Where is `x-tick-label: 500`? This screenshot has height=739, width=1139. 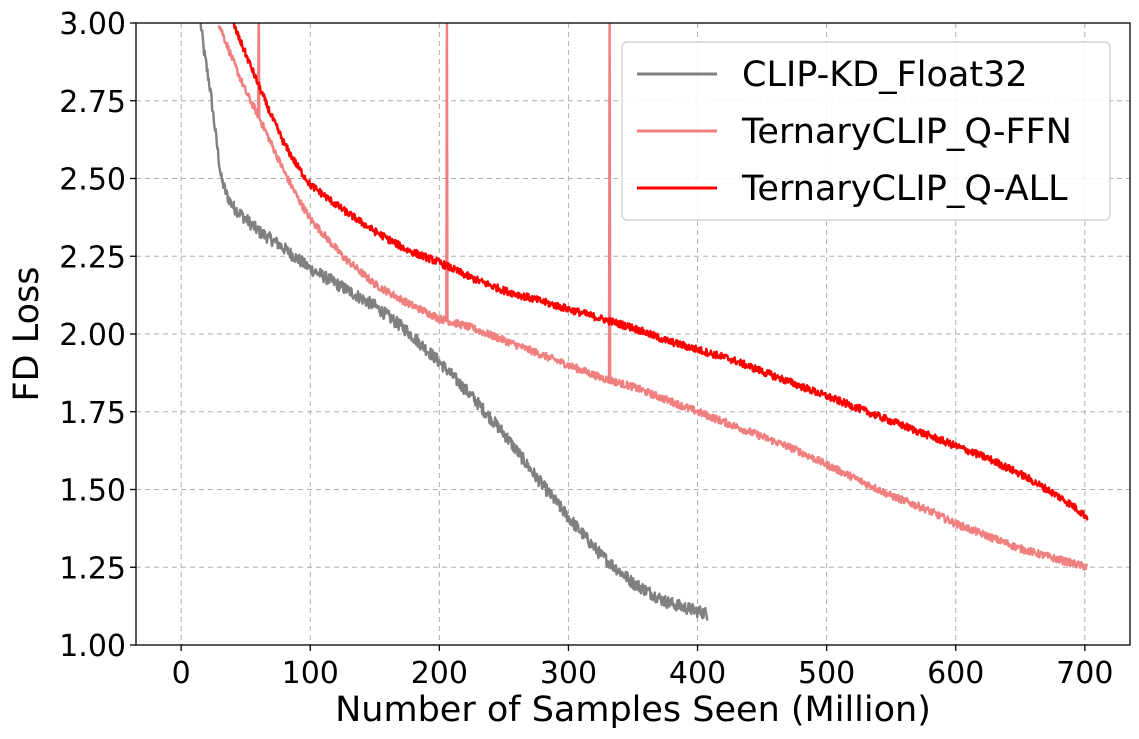
x-tick-label: 500 is located at coordinates (826, 673).